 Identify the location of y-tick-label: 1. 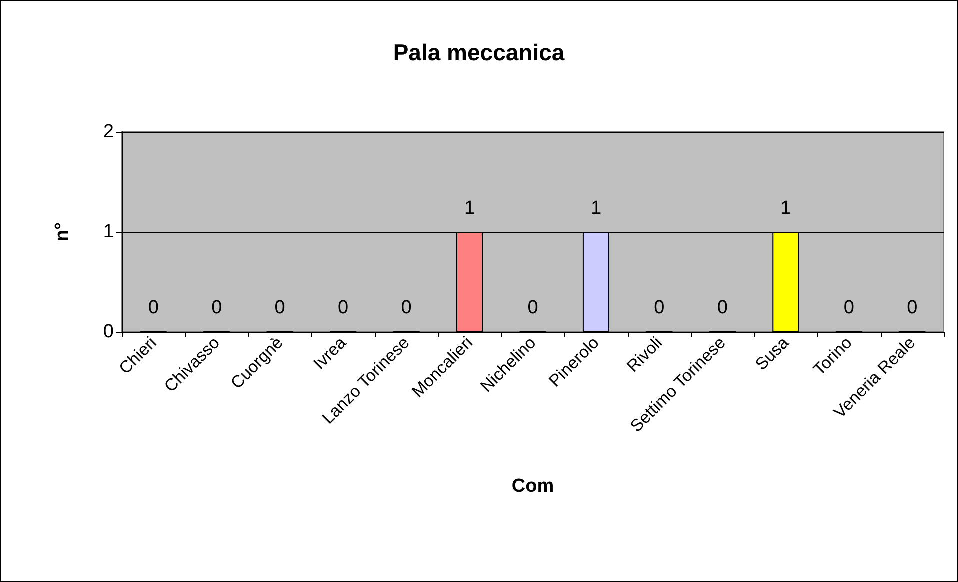
(108, 232).